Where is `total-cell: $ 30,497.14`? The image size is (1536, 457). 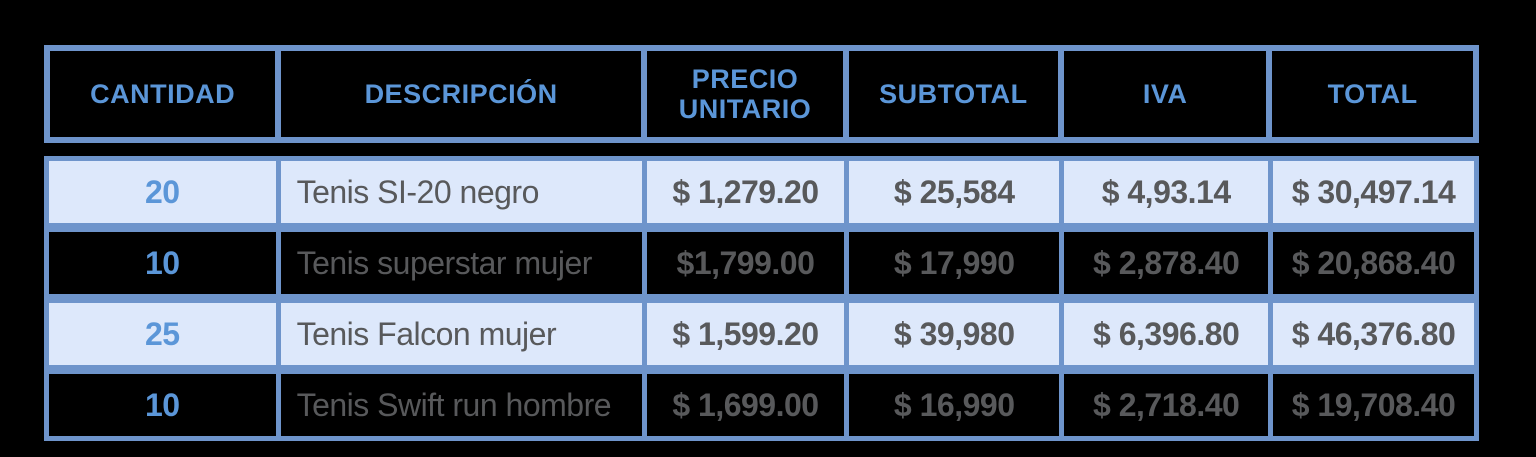
total-cell: $ 30,497.14 is located at coordinates (1373, 191).